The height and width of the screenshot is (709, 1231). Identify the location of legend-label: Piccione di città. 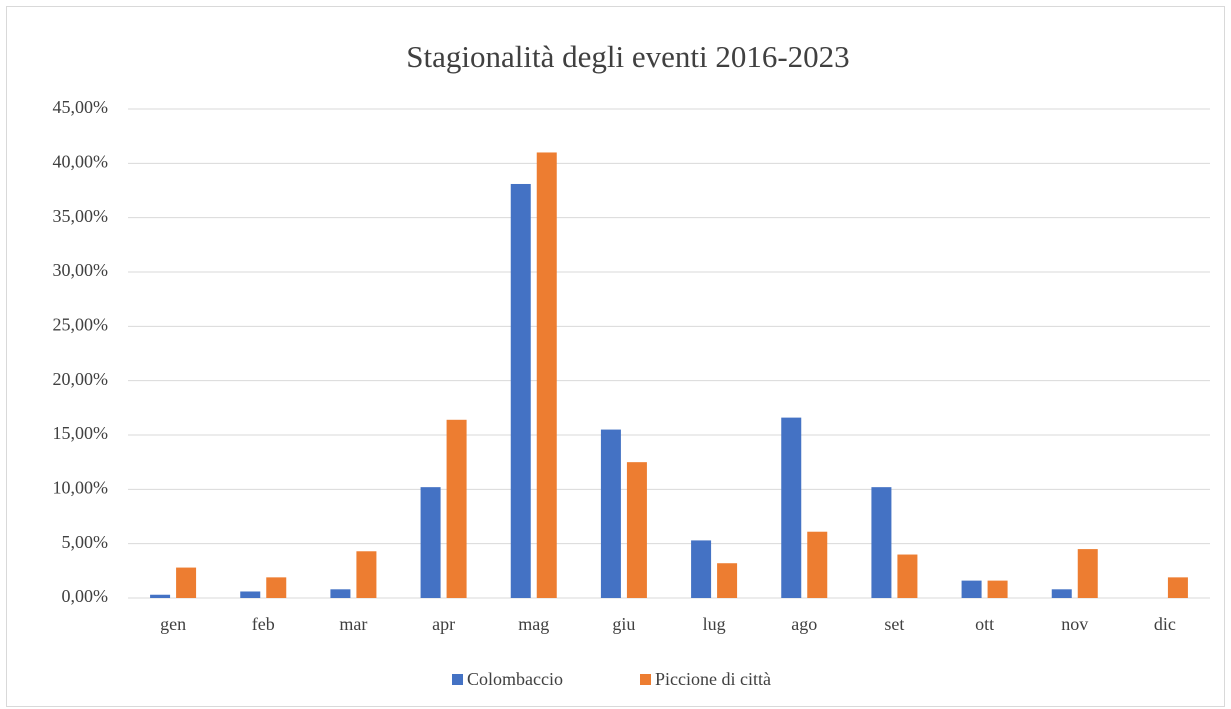
(713, 679).